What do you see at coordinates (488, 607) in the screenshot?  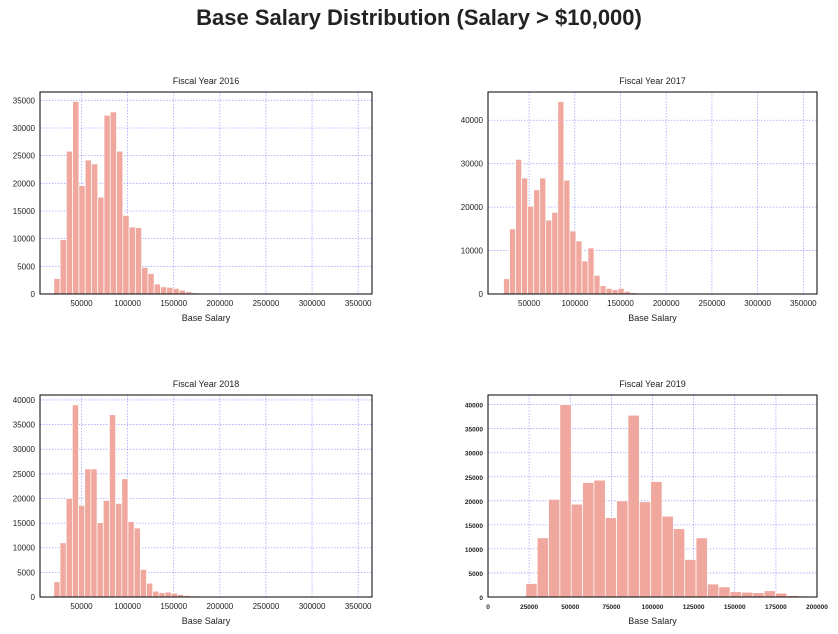 I see `x-tick-label: 0` at bounding box center [488, 607].